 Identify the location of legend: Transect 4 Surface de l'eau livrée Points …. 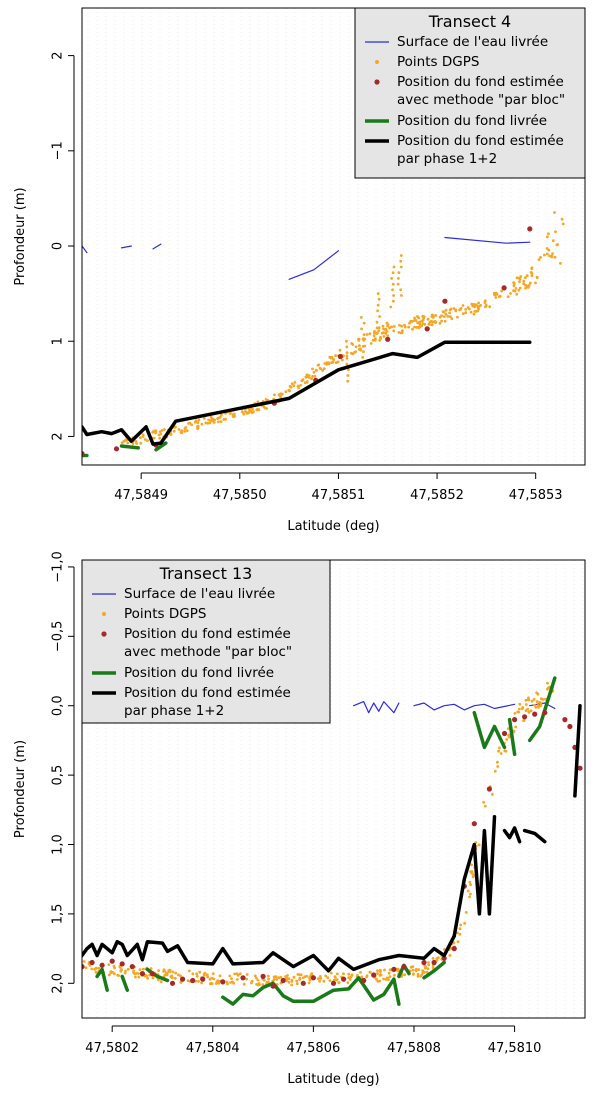
(470, 93).